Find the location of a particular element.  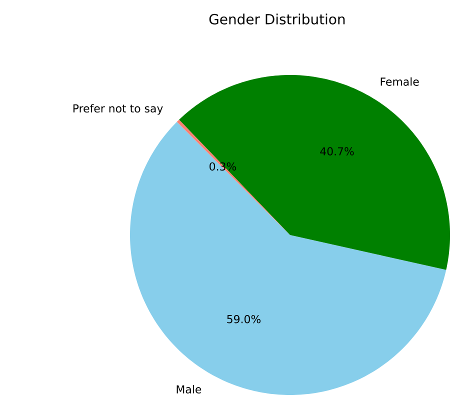

slice-label: Prefer not to say is located at coordinates (118, 109).